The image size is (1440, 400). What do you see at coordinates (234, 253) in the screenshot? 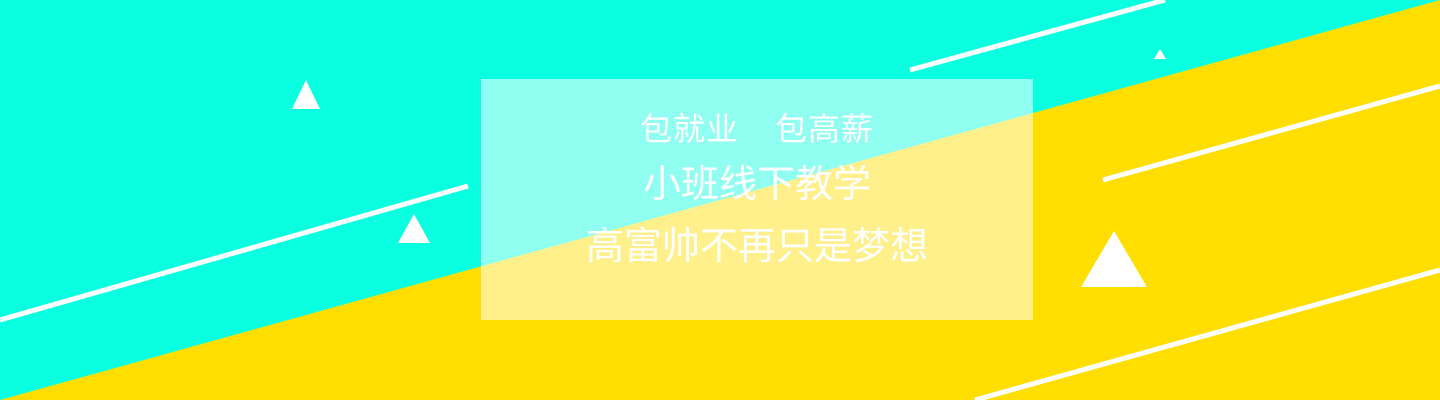
I see `decor-line-left` at bounding box center [234, 253].